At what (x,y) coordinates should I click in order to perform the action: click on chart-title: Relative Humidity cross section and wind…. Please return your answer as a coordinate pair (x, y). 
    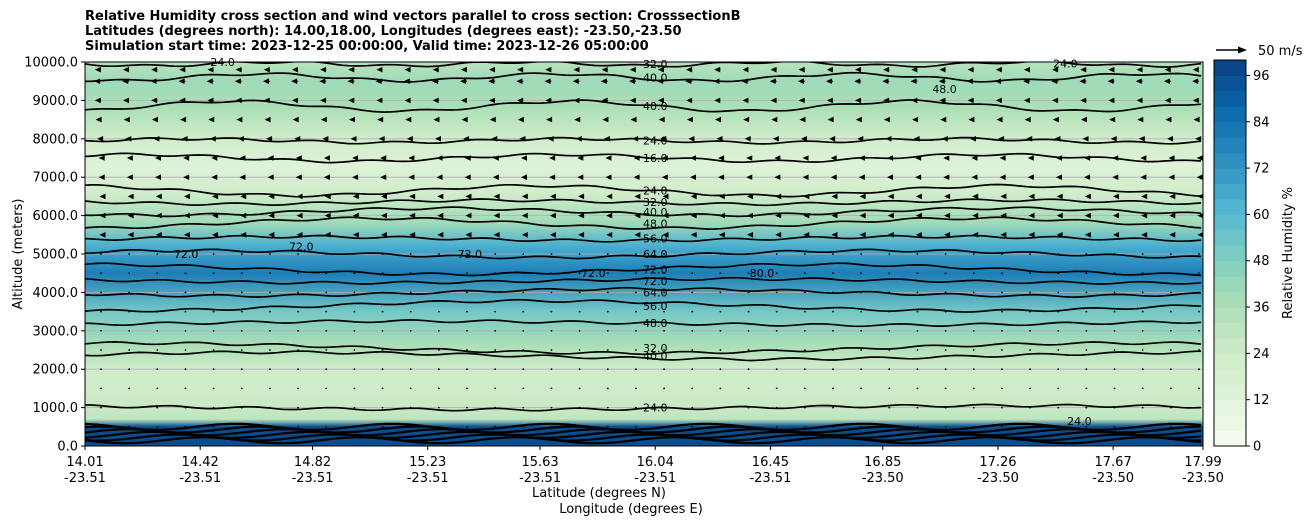
    Looking at the image, I should click on (413, 31).